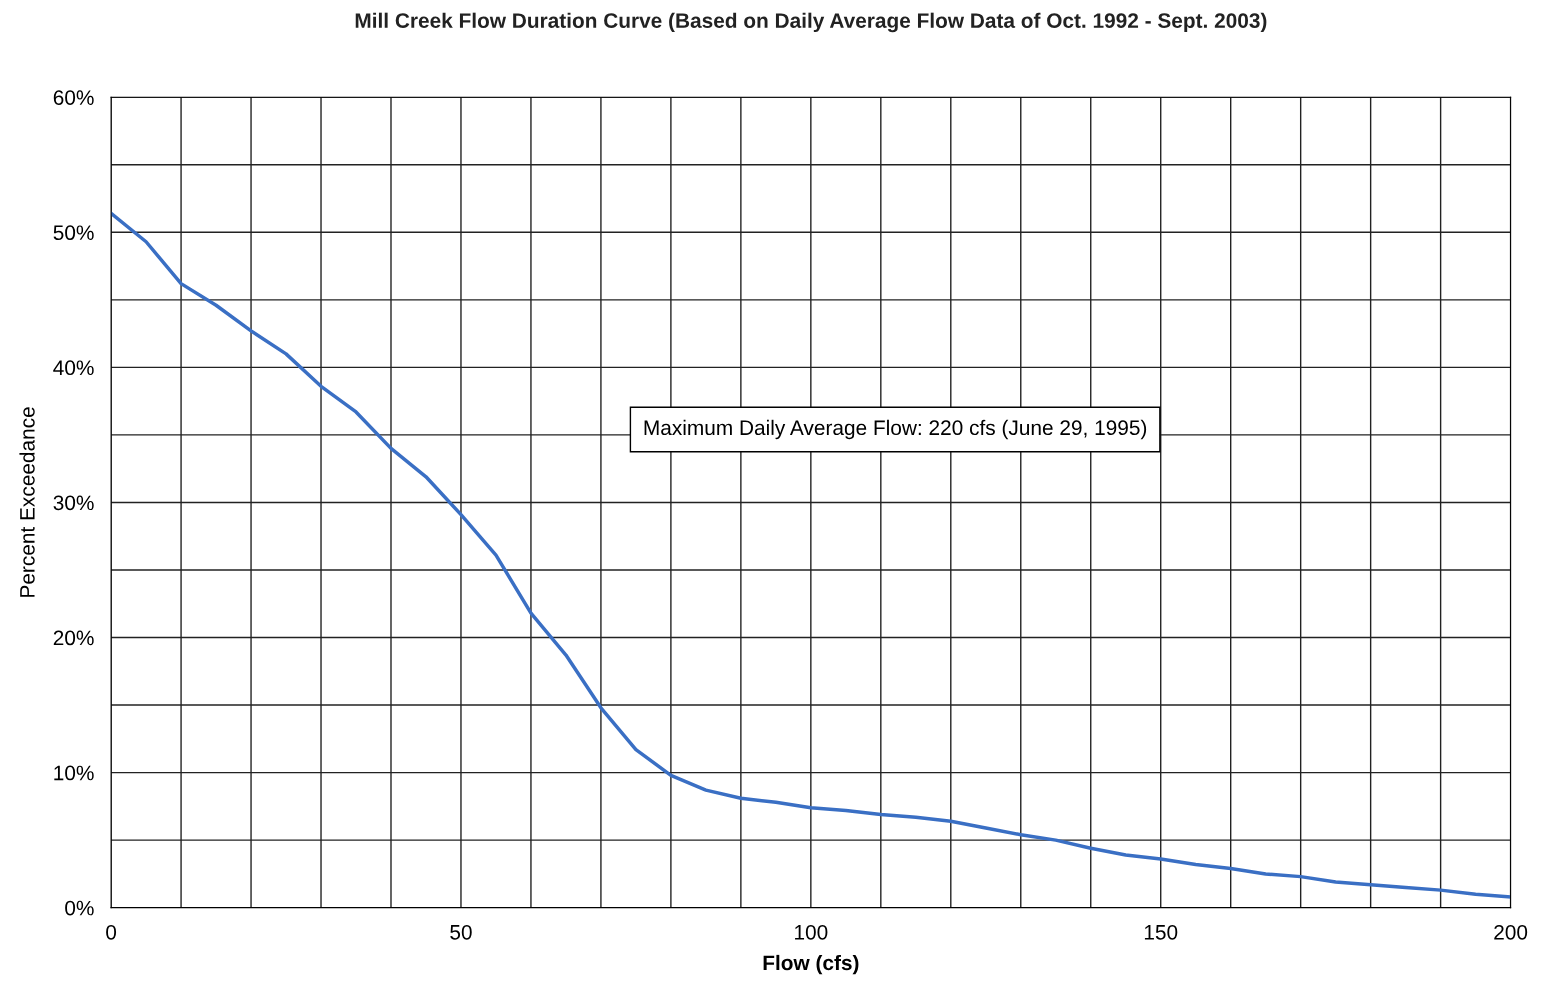 This screenshot has width=1543, height=992. I want to click on x-axis-title: Flow (cfs), so click(811, 964).